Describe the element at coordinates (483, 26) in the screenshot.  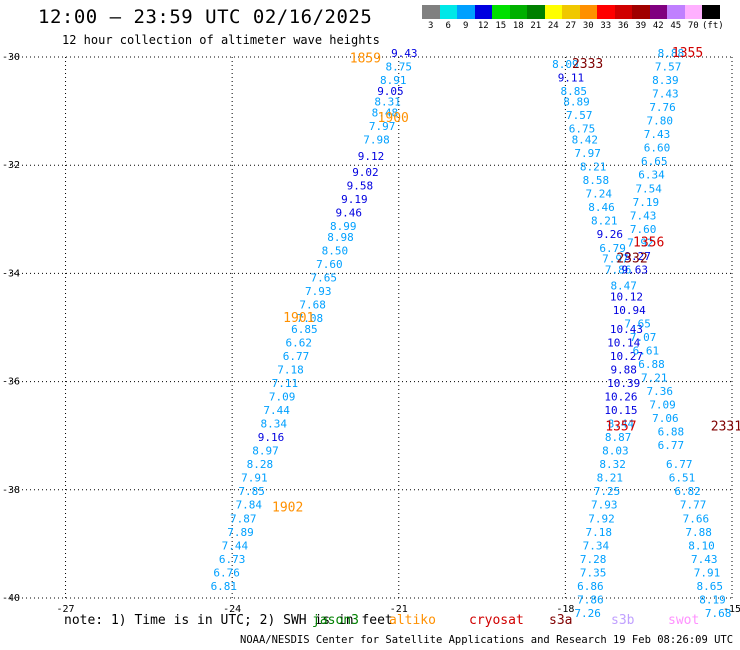
I see `color-scale-label: 12` at that location.